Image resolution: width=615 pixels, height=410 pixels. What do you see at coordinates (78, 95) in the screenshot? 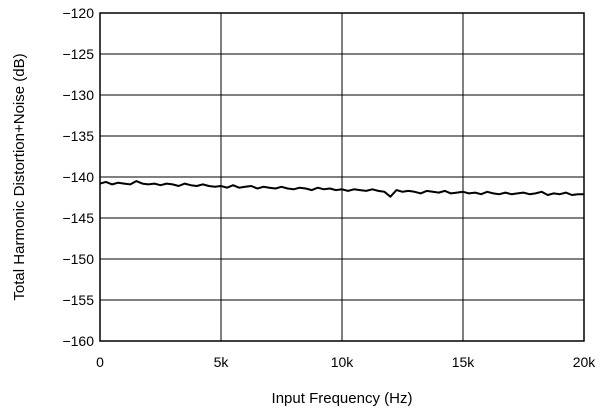
I see `y-tick-label: −130` at bounding box center [78, 95].